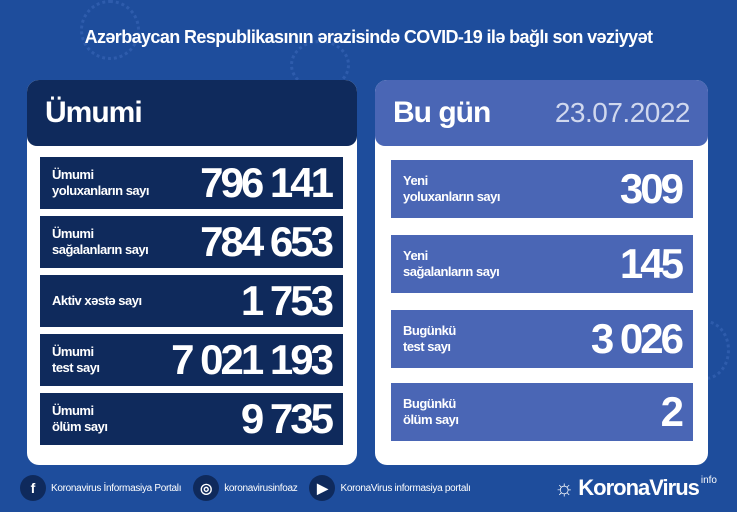 This screenshot has width=737, height=512. What do you see at coordinates (390, 488) in the screenshot?
I see `youtube-link: ▶ KoronaVirus informasiya portalı` at bounding box center [390, 488].